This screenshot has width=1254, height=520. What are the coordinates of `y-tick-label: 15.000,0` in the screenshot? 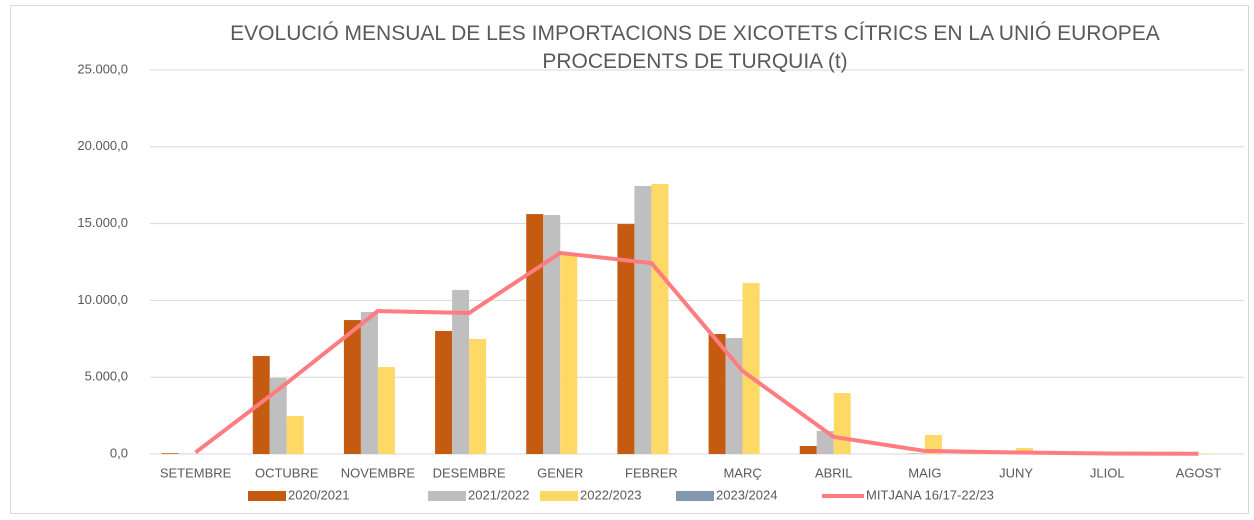 It's located at (102, 222).